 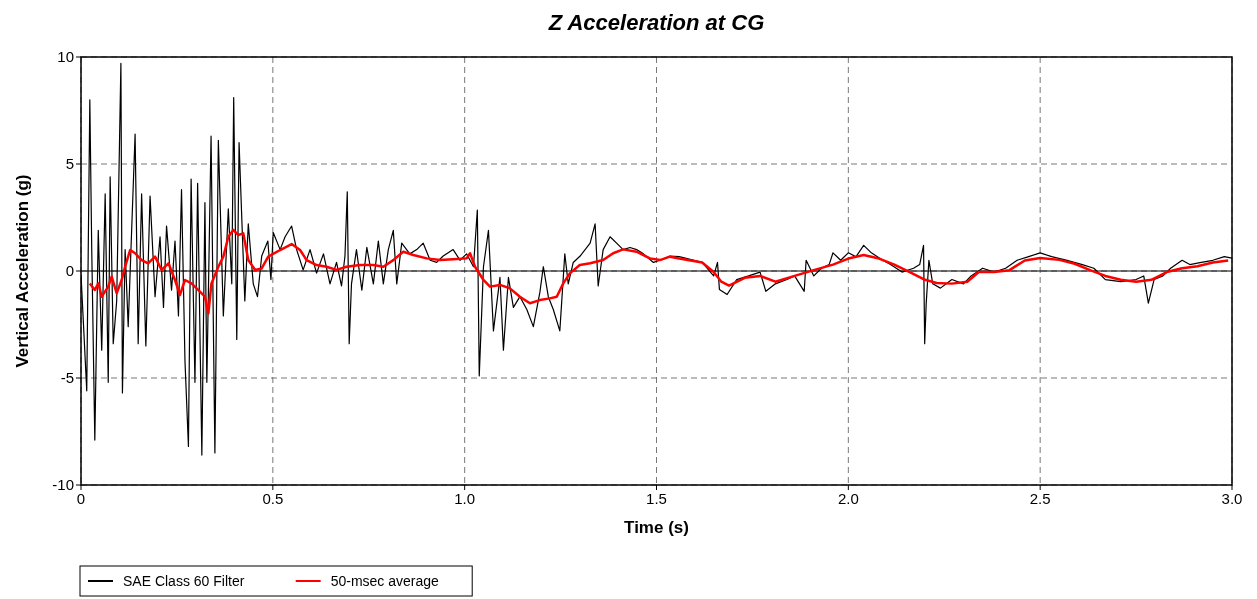 What do you see at coordinates (65, 56) in the screenshot?
I see `y-tick-label: 10` at bounding box center [65, 56].